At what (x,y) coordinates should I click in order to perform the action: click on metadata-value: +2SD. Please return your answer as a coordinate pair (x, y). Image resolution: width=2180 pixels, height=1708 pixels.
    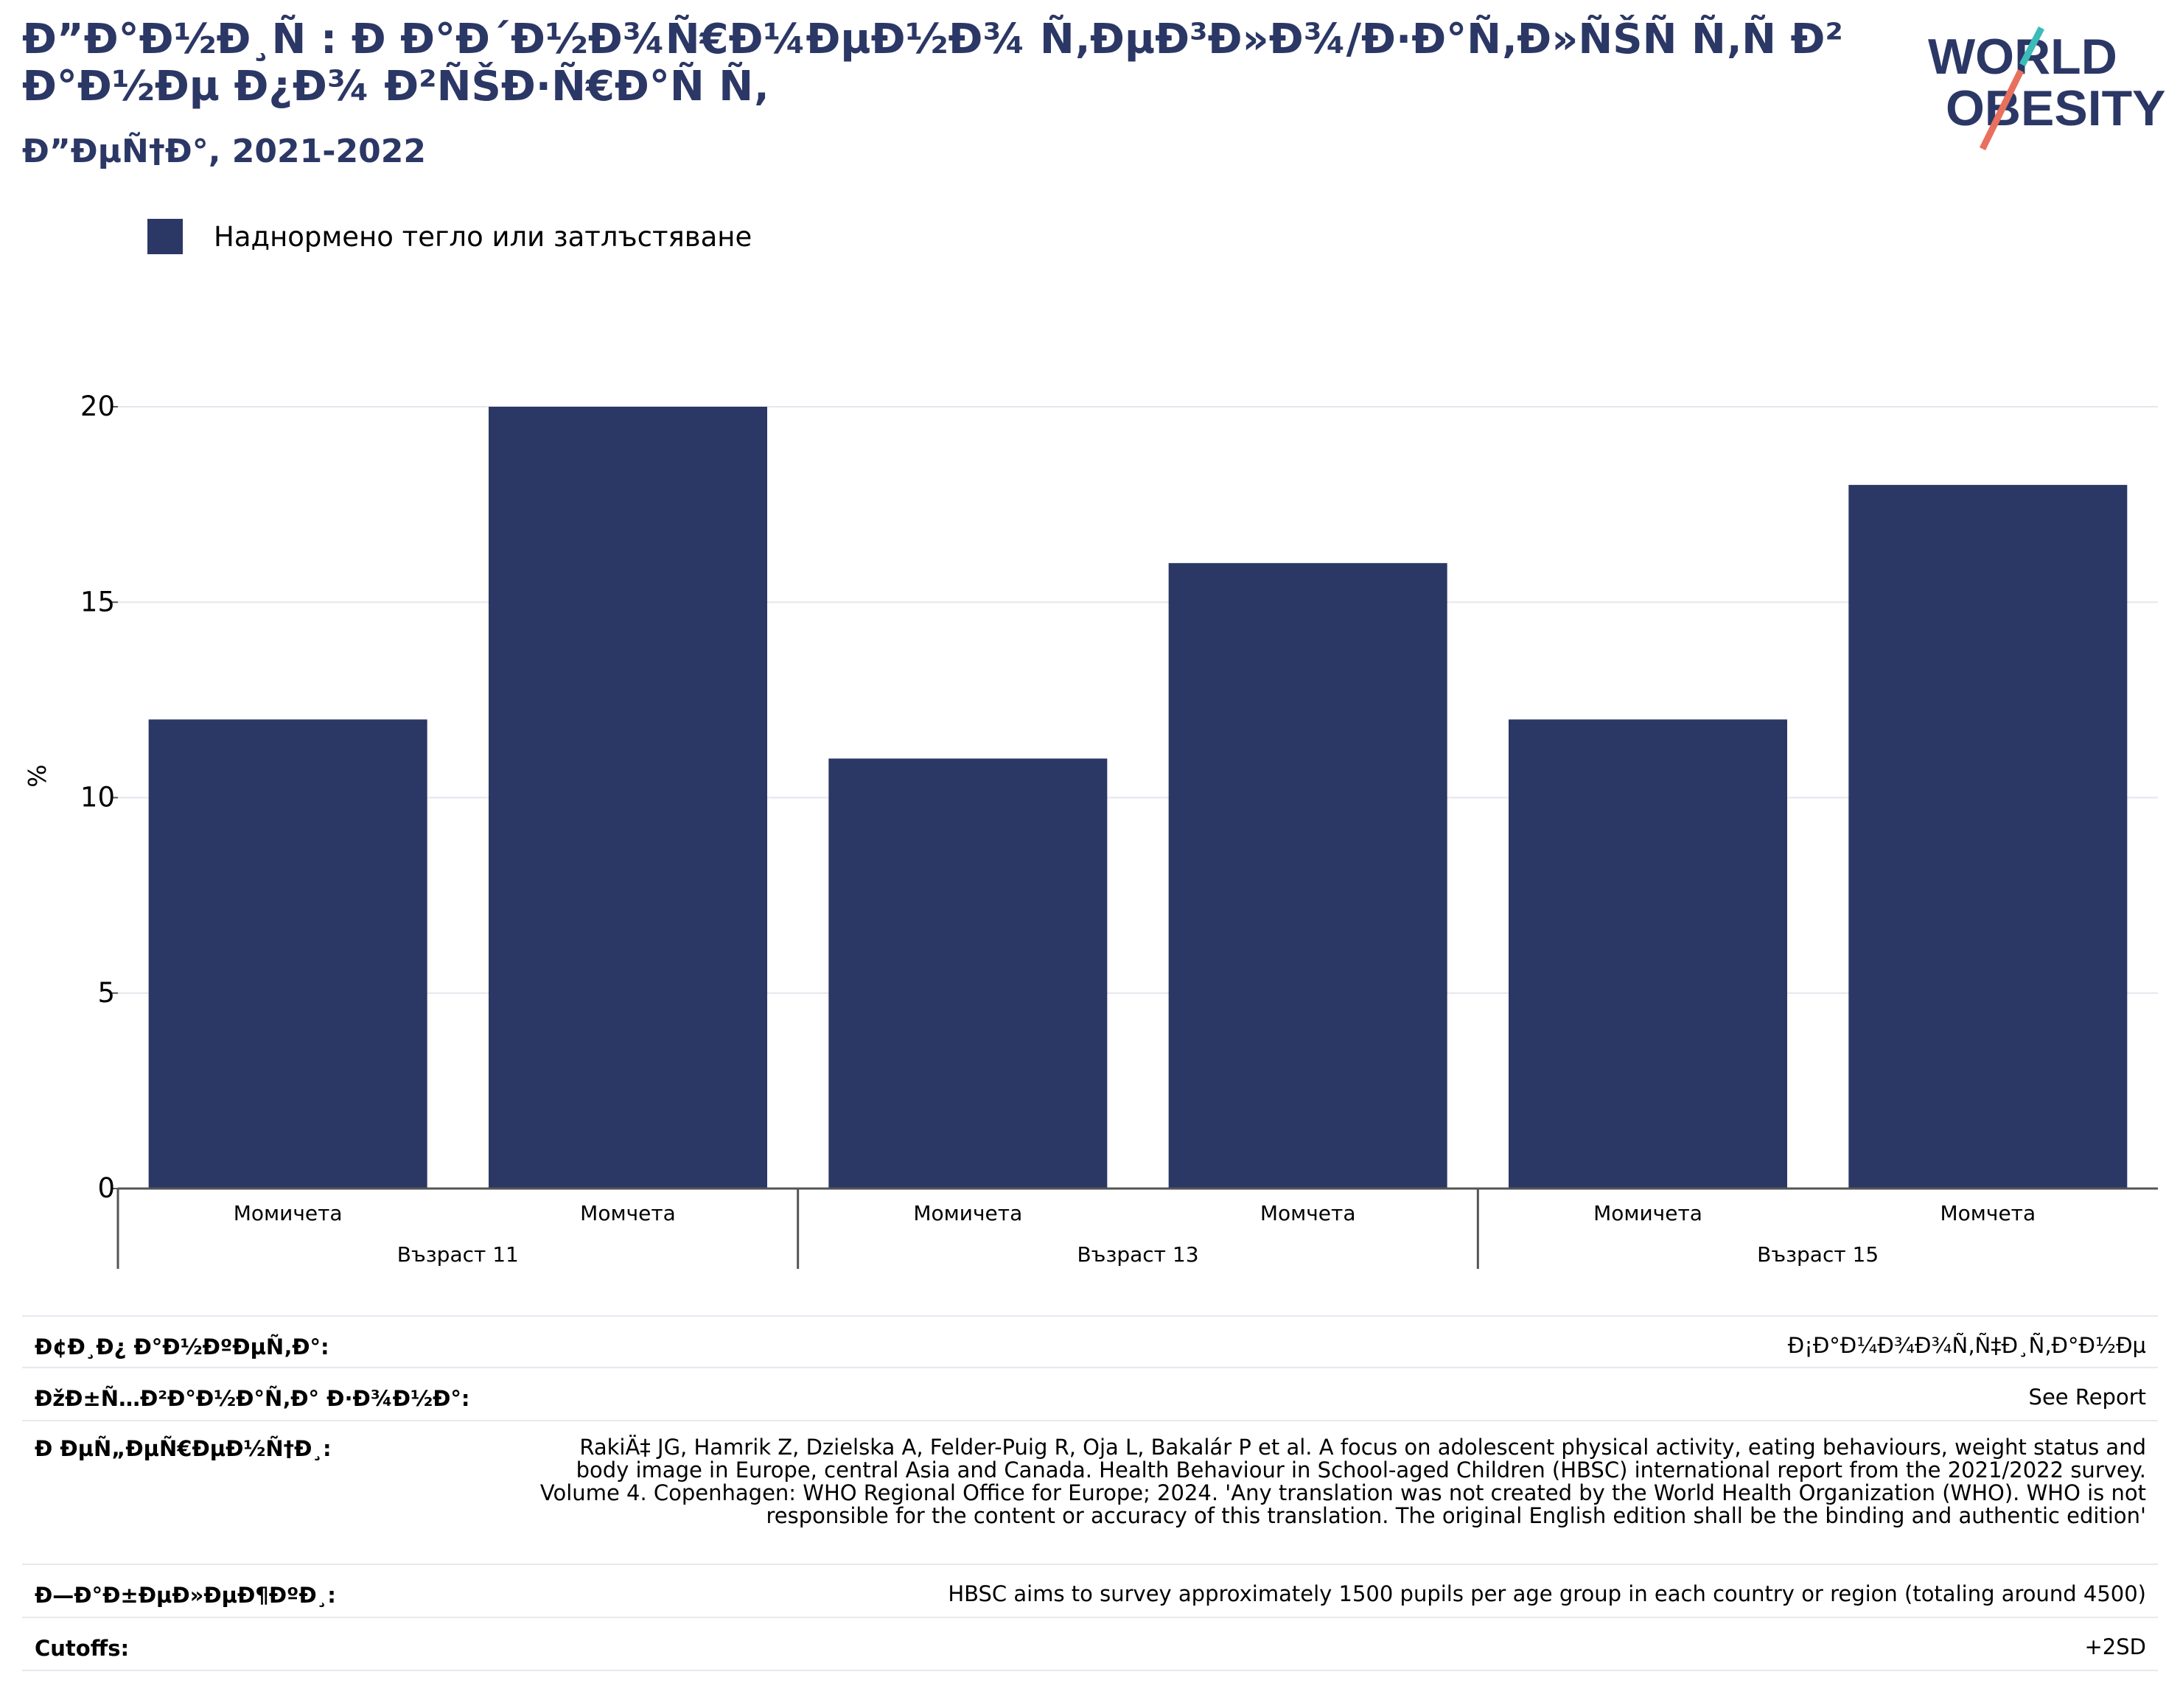
    Looking at the image, I should click on (1348, 1644).